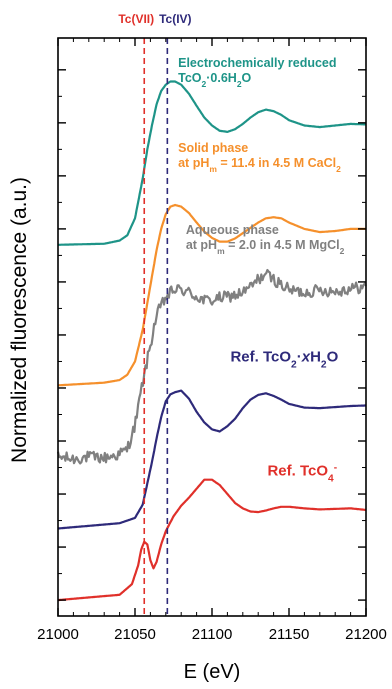 This screenshot has height=689, width=392. What do you see at coordinates (232, 230) in the screenshot?
I see `series-label-2-line-0: Aqueous phase` at bounding box center [232, 230].